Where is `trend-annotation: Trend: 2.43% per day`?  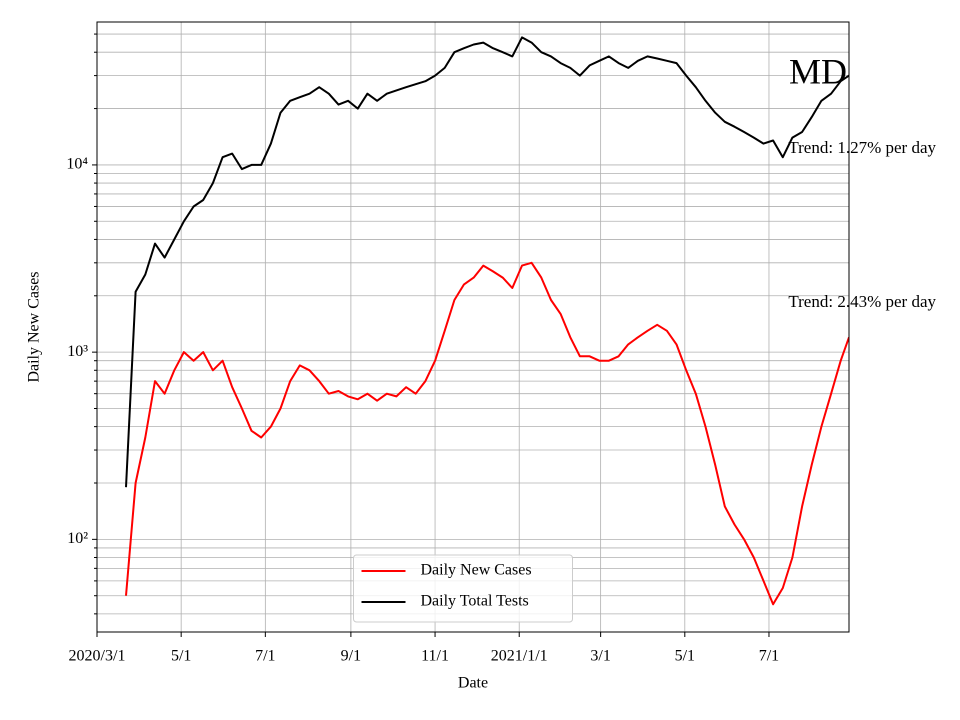 trend-annotation: Trend: 2.43% per day is located at coordinates (862, 301).